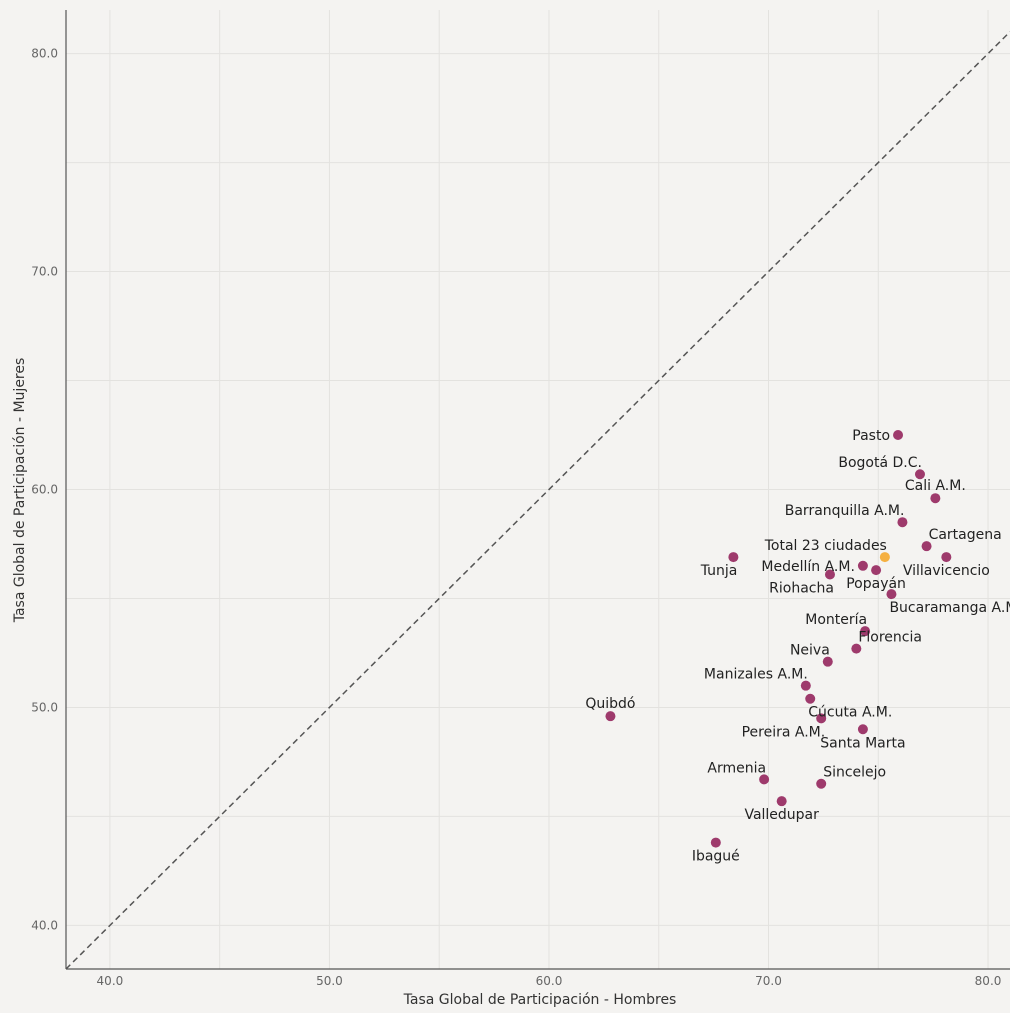 Image resolution: width=1010 pixels, height=1013 pixels. I want to click on point-label: Cúcuta A.M., so click(850, 713).